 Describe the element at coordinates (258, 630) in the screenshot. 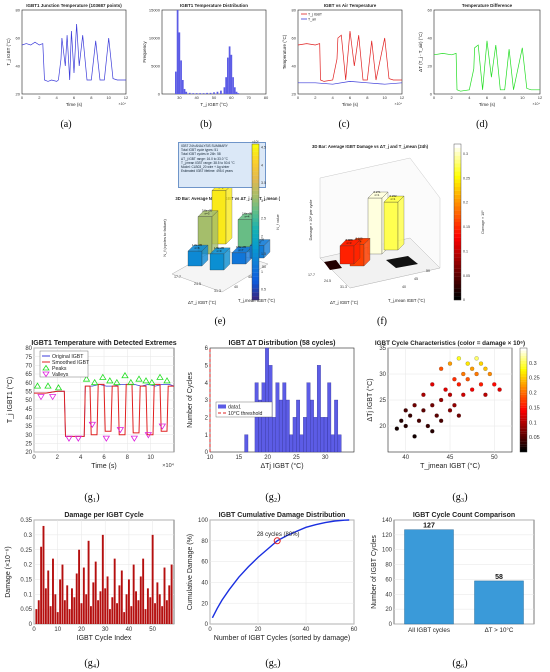

I see `x-tick-label: 20` at that location.